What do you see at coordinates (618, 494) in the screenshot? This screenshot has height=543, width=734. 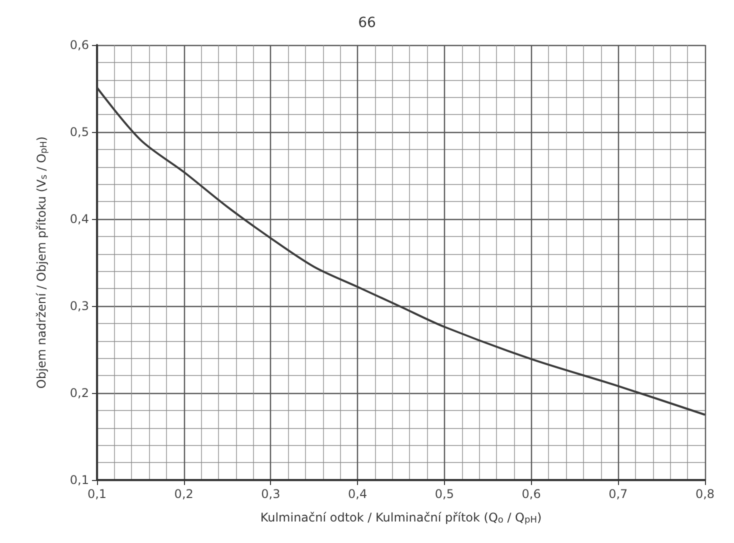 I see `x-tick-label: 0,7` at bounding box center [618, 494].